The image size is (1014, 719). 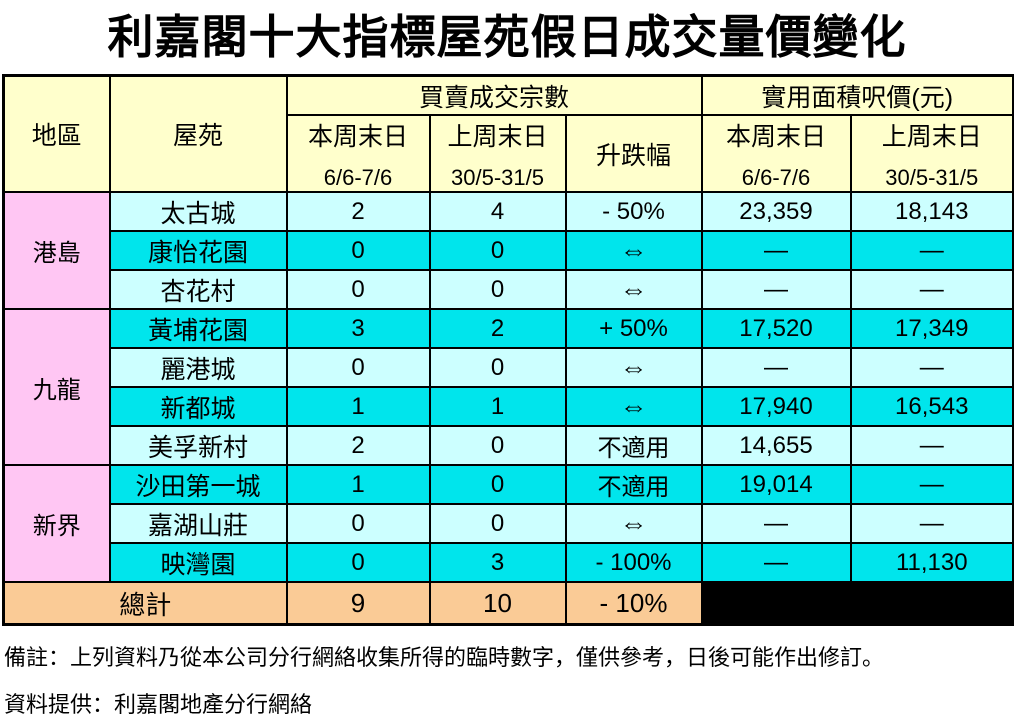 I want to click on price-last-cell: 18,143, so click(x=931, y=212).